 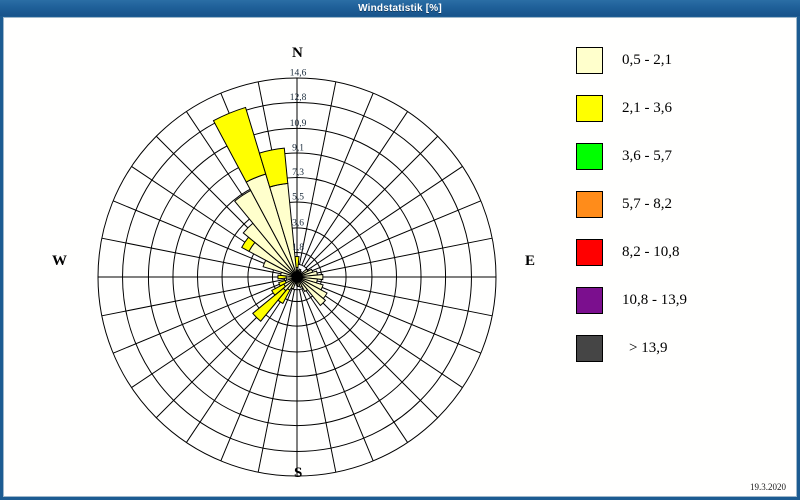 What do you see at coordinates (647, 107) in the screenshot?
I see `legend-label: 2,1 - 3,6` at bounding box center [647, 107].